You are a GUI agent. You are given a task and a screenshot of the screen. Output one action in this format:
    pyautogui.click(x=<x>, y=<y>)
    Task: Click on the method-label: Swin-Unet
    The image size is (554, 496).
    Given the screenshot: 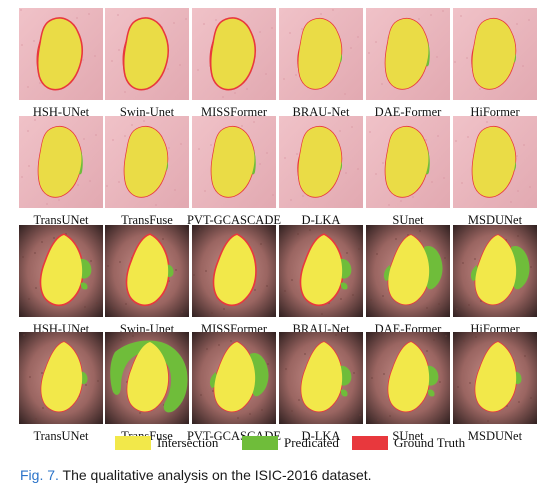 What is the action you would take?
    pyautogui.click(x=147, y=112)
    